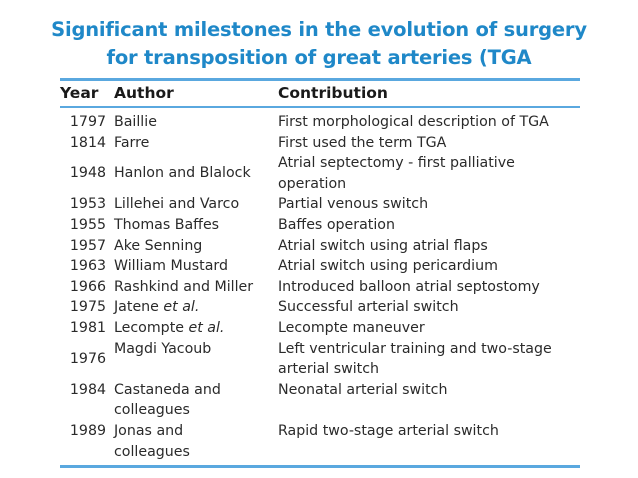  Describe the element at coordinates (396, 163) in the screenshot. I see `cell-contribution-line: Atrial septectomy - first palliative` at that location.